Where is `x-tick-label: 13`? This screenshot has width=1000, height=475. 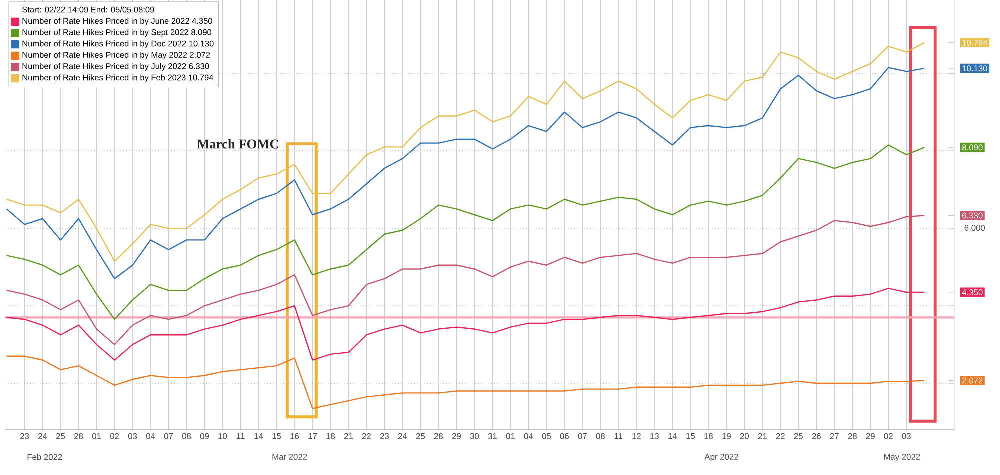
x-tick-label: 13 is located at coordinates (654, 436).